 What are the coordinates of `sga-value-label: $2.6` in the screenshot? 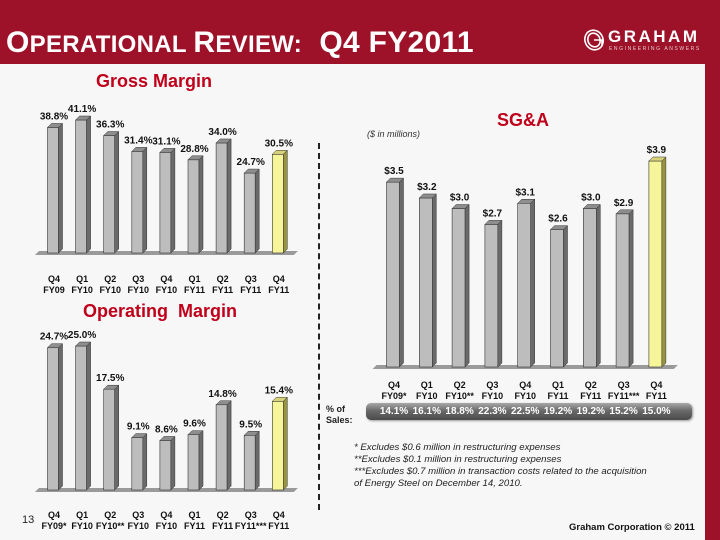 It's located at (558, 219).